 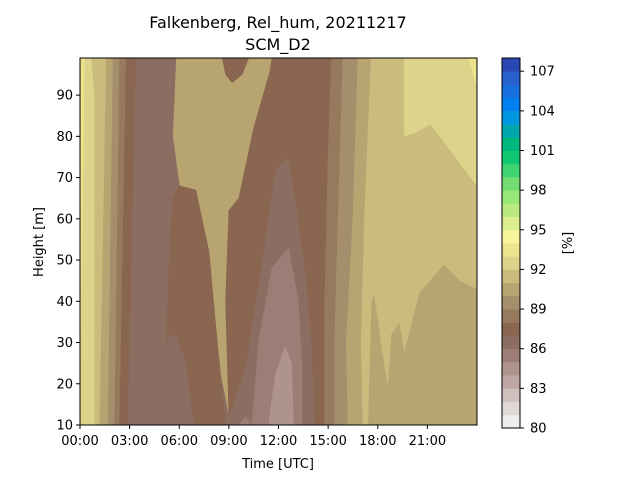 What do you see at coordinates (64, 261) in the screenshot?
I see `y-tick-label: 50` at bounding box center [64, 261].